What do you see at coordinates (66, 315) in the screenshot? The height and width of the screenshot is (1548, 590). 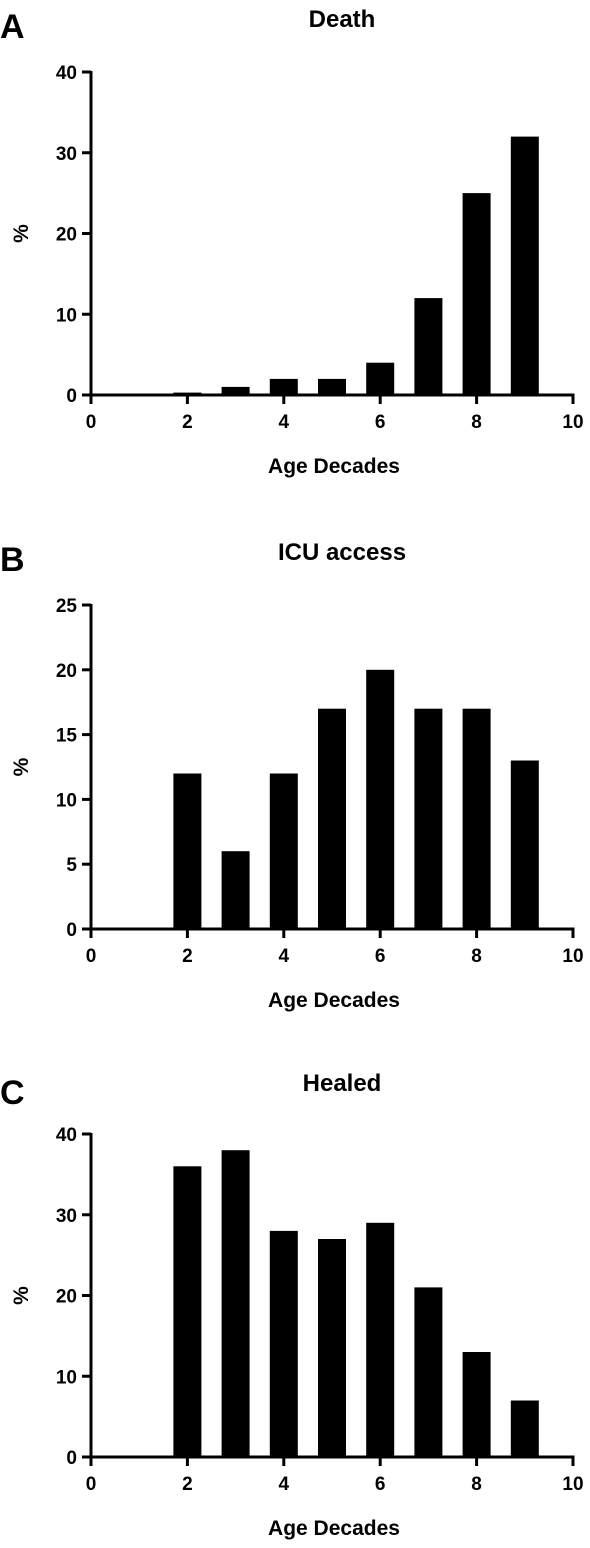 I see `panel-a-y-tick-10: 10` at bounding box center [66, 315].